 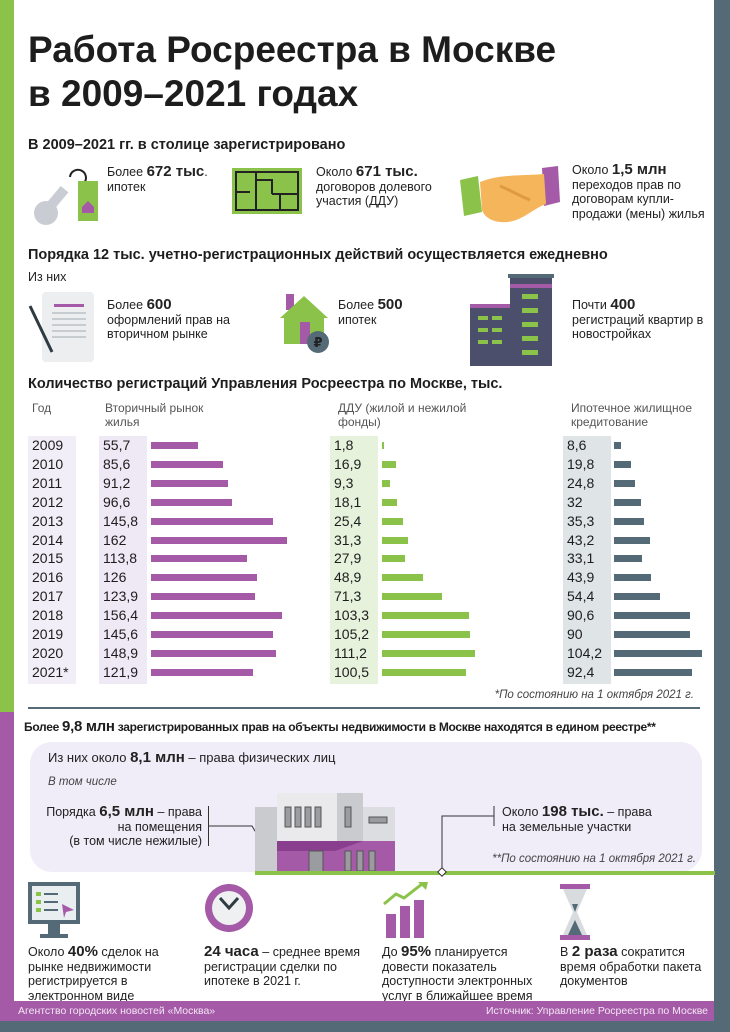 What do you see at coordinates (348, 463) in the screenshot?
I see `data-label: 16,9` at bounding box center [348, 463].